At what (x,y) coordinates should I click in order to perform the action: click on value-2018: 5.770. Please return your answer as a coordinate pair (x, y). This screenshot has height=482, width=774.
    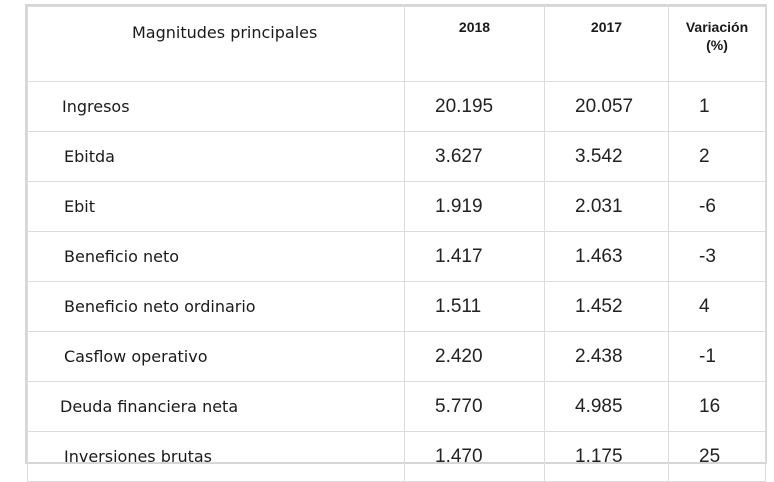
    Looking at the image, I should click on (474, 406).